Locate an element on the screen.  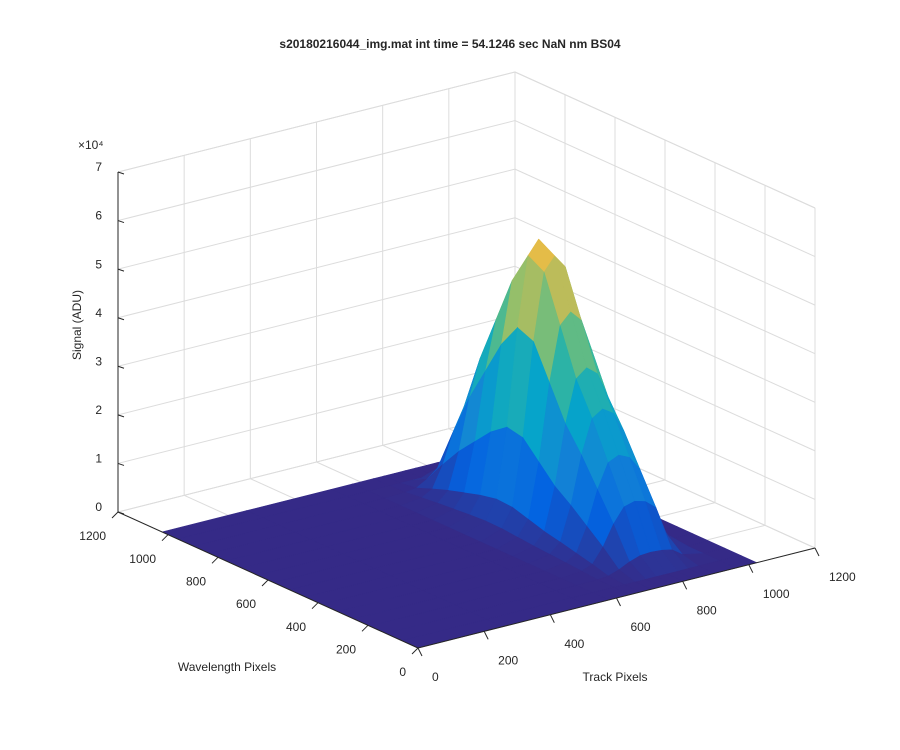
x-tick-label: 600 is located at coordinates (641, 627).